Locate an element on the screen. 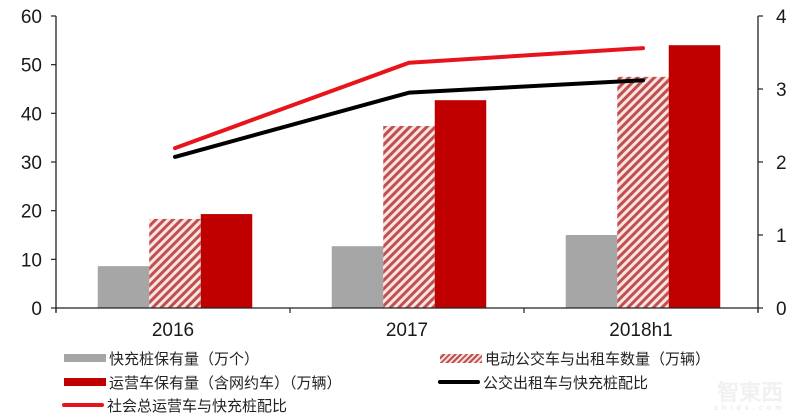 This screenshot has height=420, width=800. x-axis-labels: 2016 2017 2018h1 is located at coordinates (412, 330).